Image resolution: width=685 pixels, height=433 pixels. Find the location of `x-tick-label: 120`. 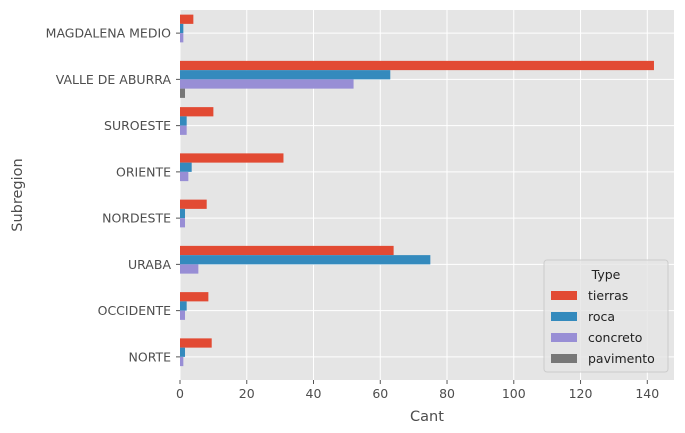

x-tick-label: 120 is located at coordinates (581, 393).